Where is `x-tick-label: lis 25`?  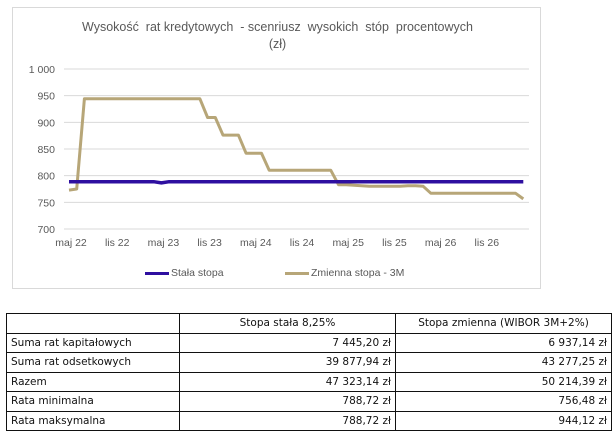
x-tick-label: lis 25 is located at coordinates (394, 243).